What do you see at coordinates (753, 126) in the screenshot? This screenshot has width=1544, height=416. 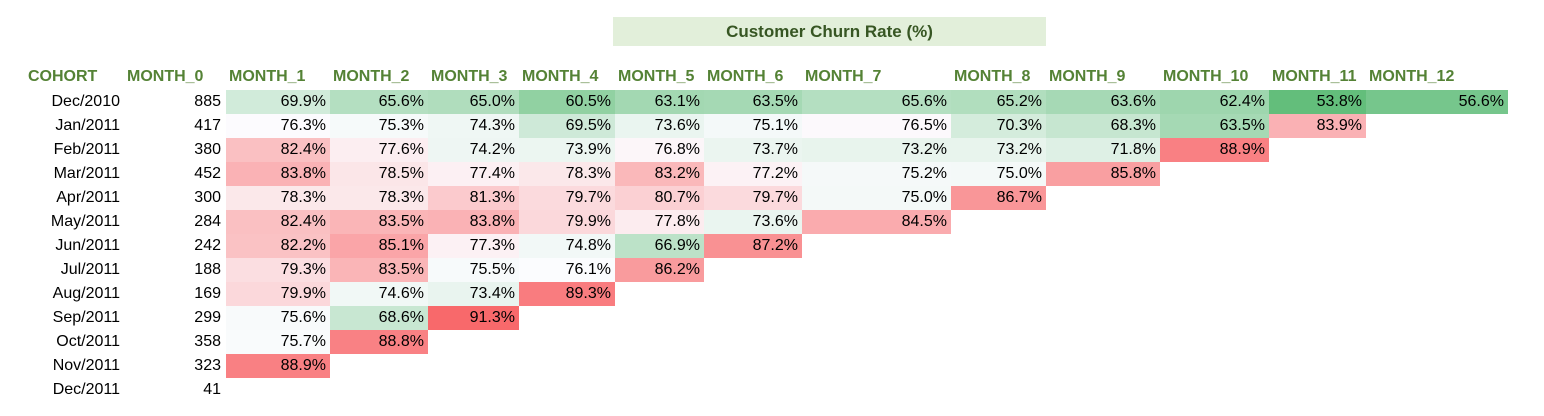 I see `heatmap-cell: 75.1%` at bounding box center [753, 126].